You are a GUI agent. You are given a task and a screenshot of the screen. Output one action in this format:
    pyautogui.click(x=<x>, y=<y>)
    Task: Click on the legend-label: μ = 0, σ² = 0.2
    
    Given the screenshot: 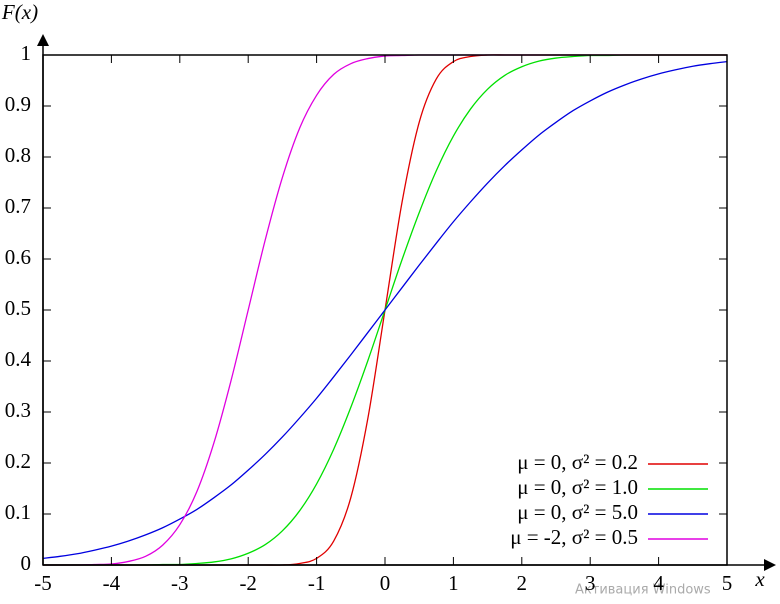 What is the action you would take?
    pyautogui.click(x=577, y=462)
    